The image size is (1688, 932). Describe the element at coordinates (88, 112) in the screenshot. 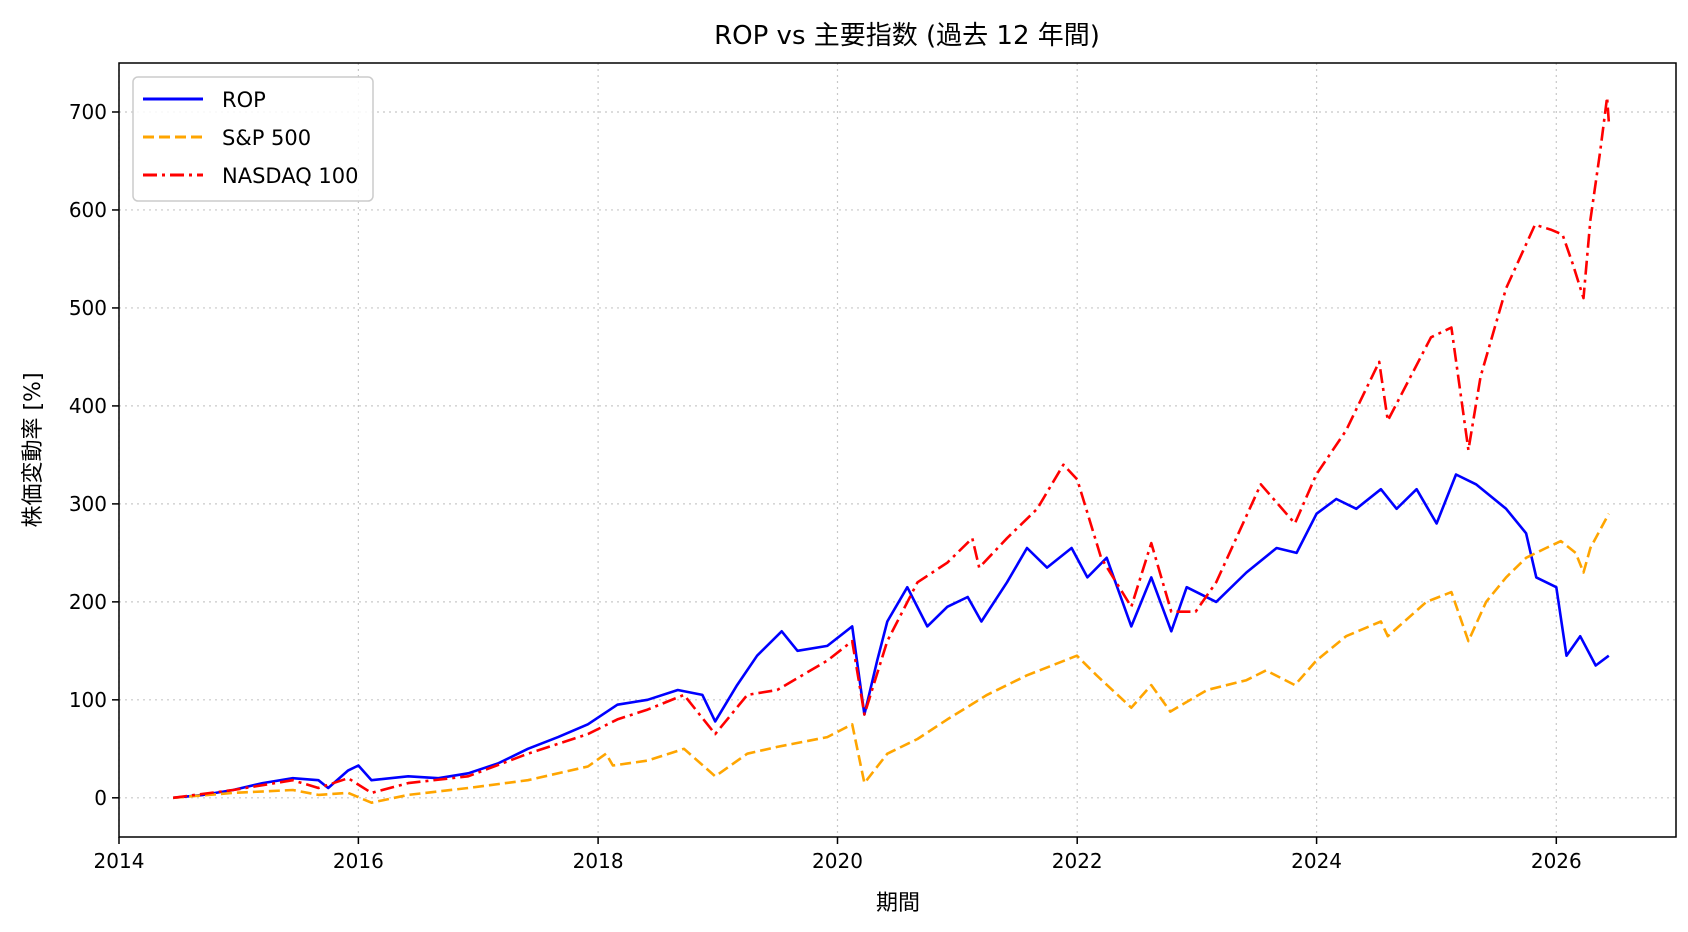

I see `y-tick-label: 700` at that location.